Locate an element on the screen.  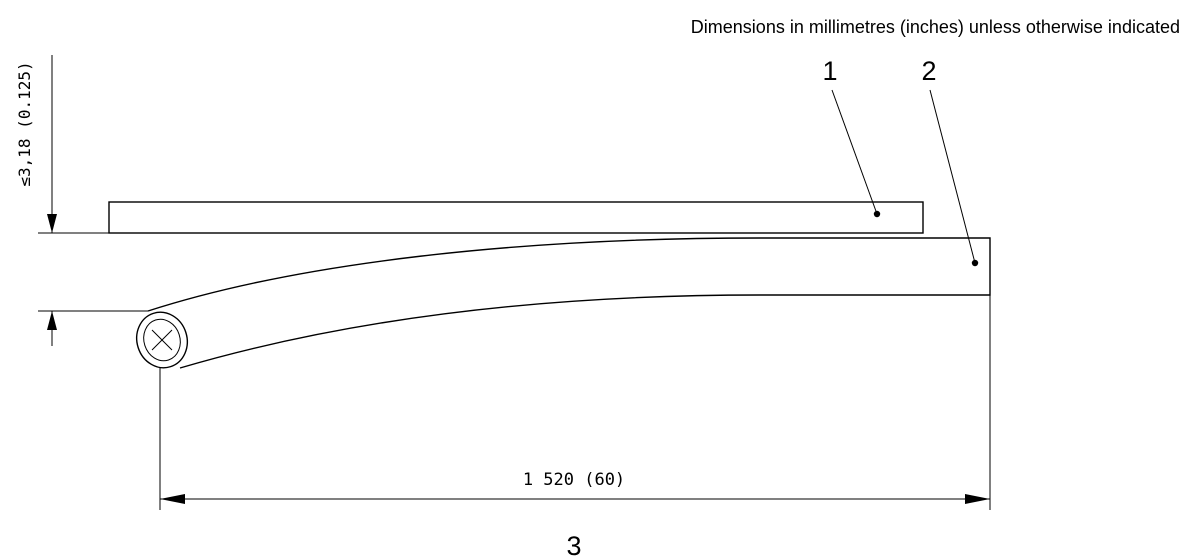
length-label: 1 520 (60) is located at coordinates (574, 480).